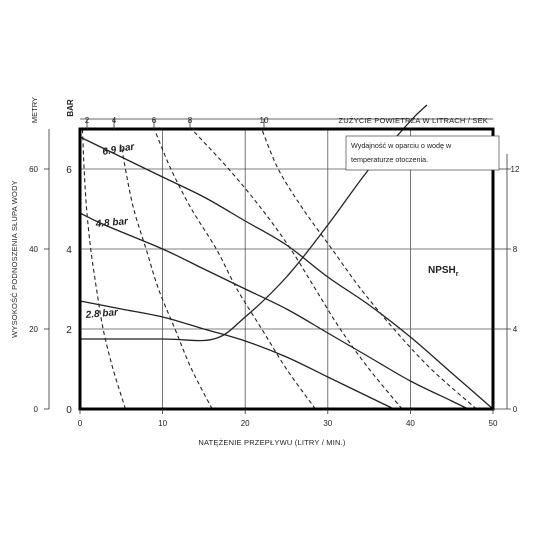  Describe the element at coordinates (422, 153) in the screenshot. I see `annotation-box` at that location.